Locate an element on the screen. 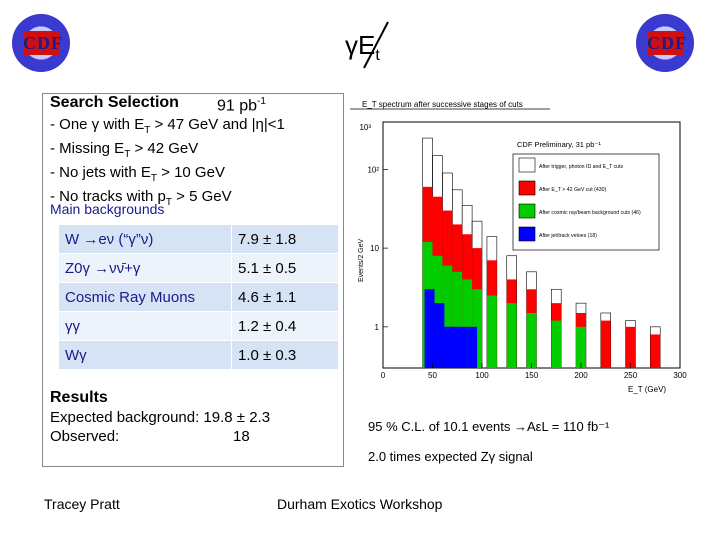 This screenshot has height=540, width=720. bg-value: 1.0 ± 0.3 is located at coordinates (285, 355).